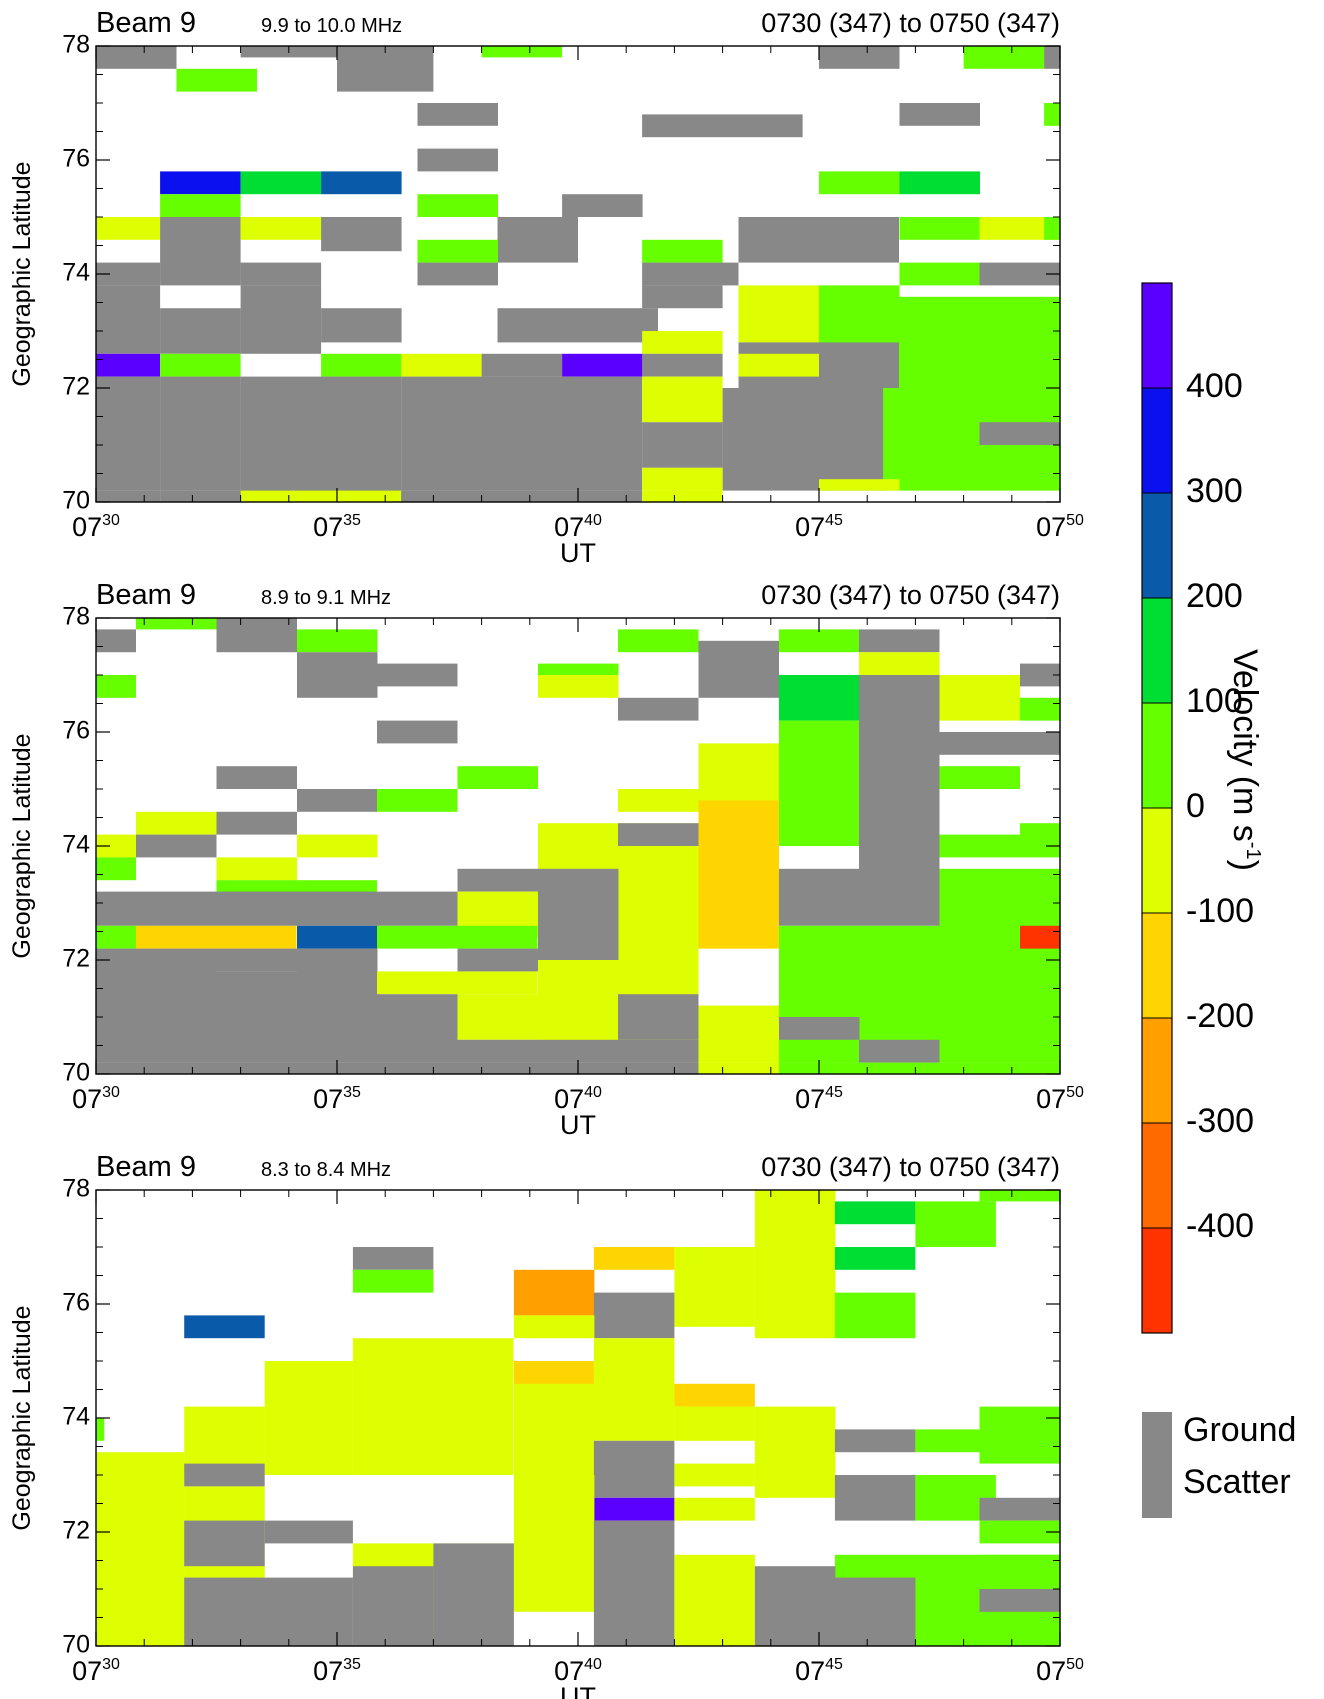 This screenshot has height=1699, width=1324. Describe the element at coordinates (1237, 1482) in the screenshot. I see `ground-scatter-label-2: Scatter` at that location.